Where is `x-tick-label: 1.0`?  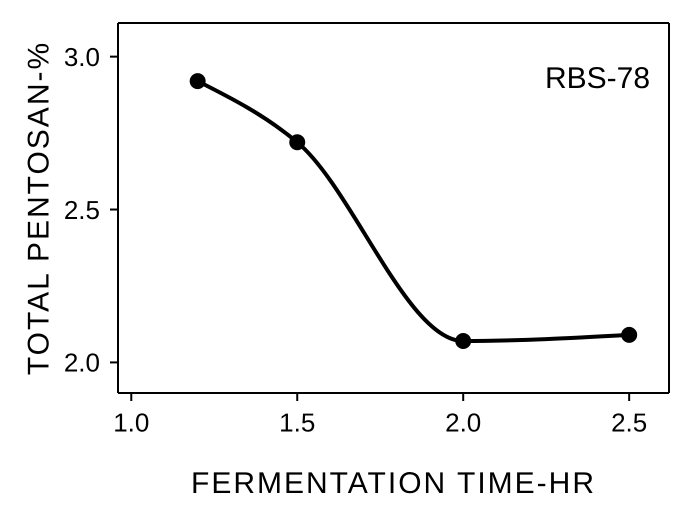
x-tick-label: 1.0 is located at coordinates (131, 422).